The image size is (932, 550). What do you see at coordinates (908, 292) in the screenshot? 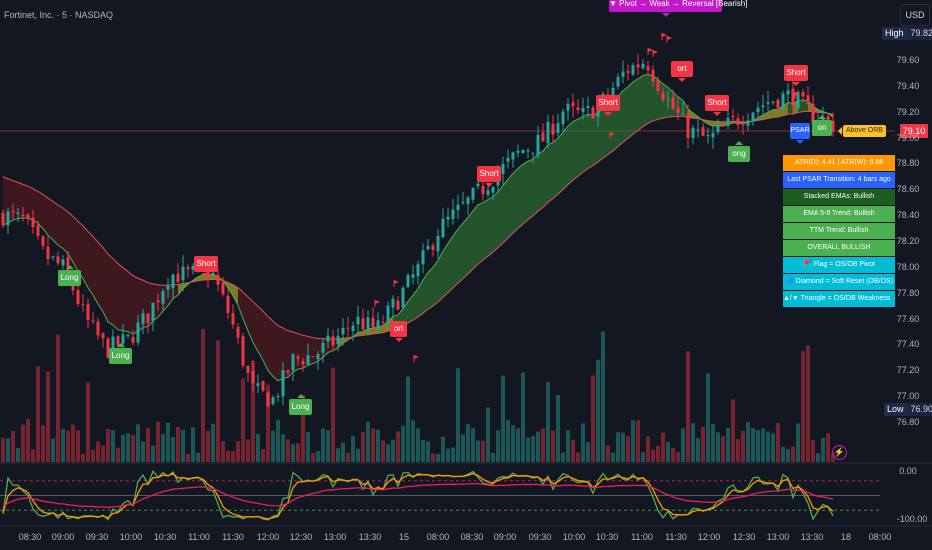
I see `price-tick: 77.80` at bounding box center [908, 292].